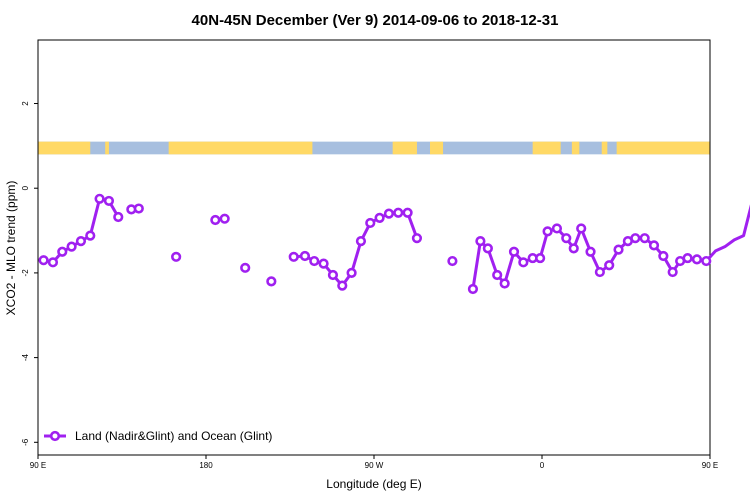  Describe the element at coordinates (25, 103) in the screenshot. I see `y-tick-label: 2` at that location.